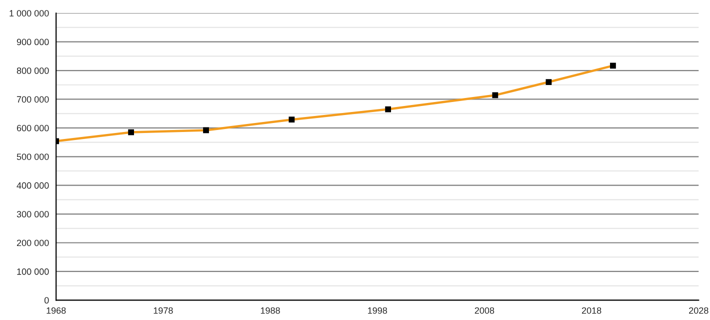 The height and width of the screenshot is (320, 710). I want to click on y-tick-label: 200 000, so click(32, 243).